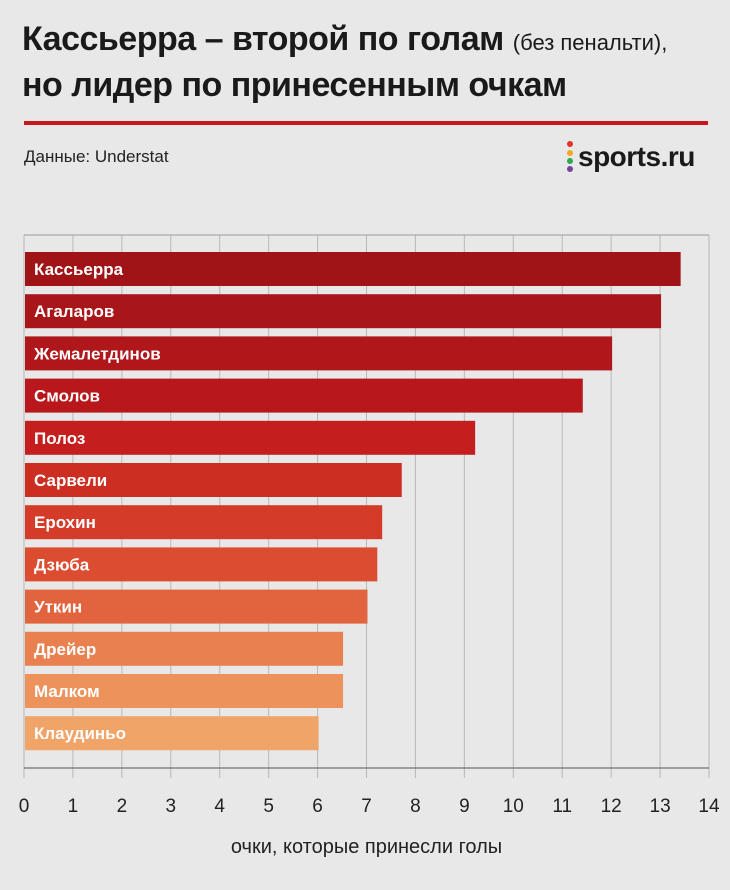  What do you see at coordinates (636, 156) in the screenshot?
I see `logo-text: sports.ru` at bounding box center [636, 156].